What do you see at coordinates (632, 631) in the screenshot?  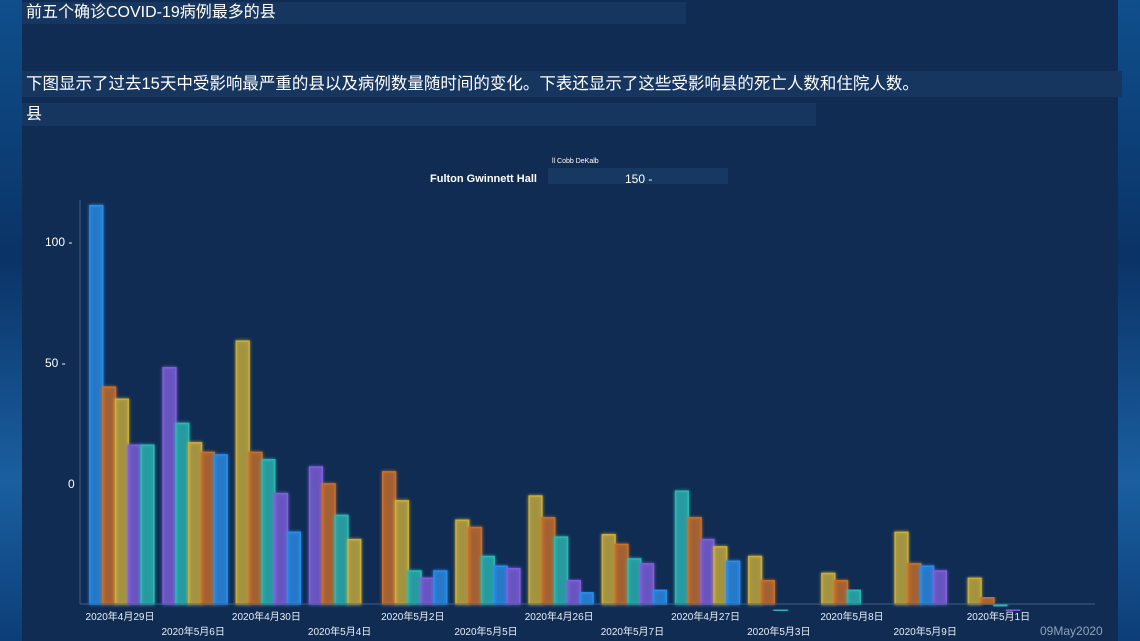 I see `x-tick-label: 2020年5月7日` at bounding box center [632, 631].